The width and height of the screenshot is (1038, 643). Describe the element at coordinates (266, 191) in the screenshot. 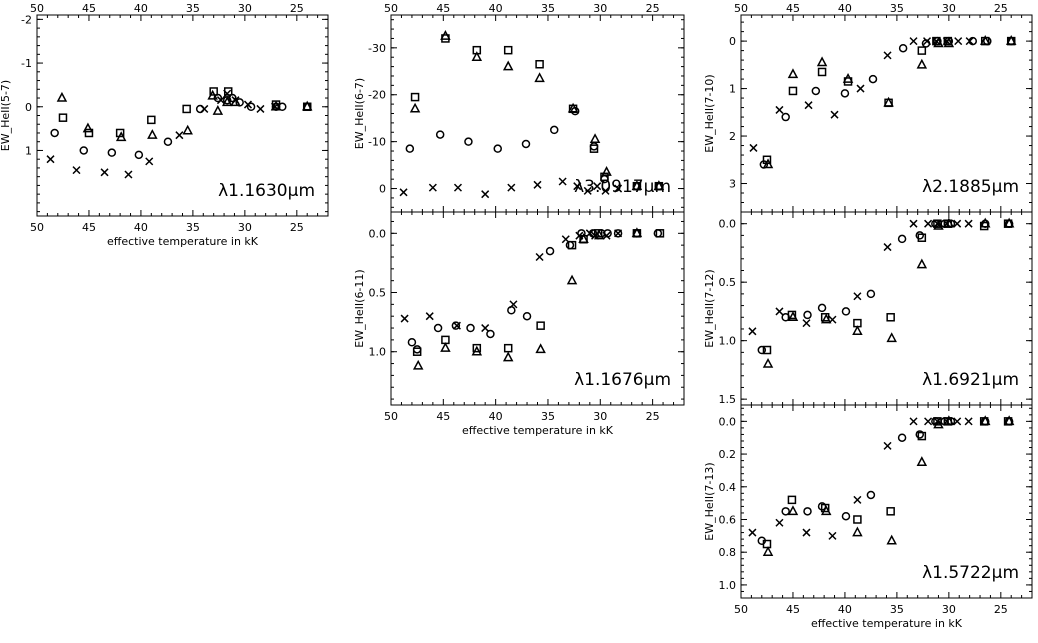

I see `wavelength-annotation: λ1.1630μm` at that location.